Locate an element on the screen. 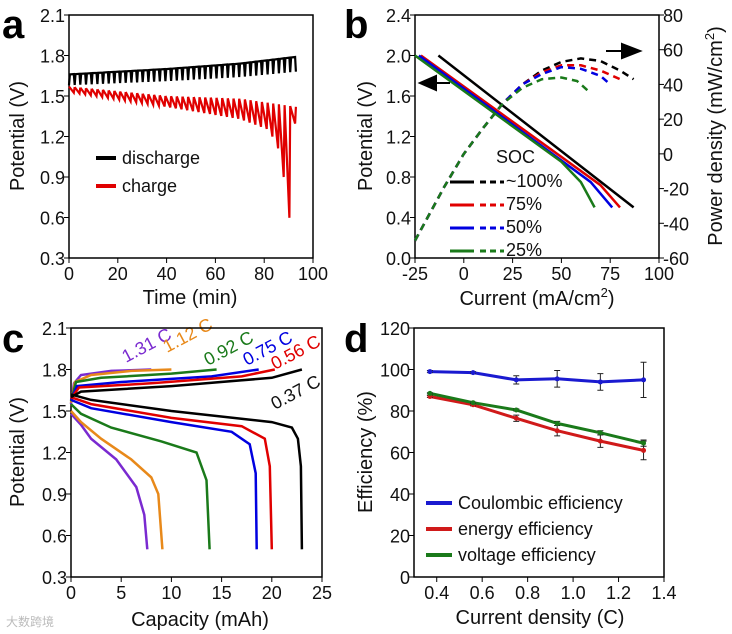  d-xtick-label: 1.2 is located at coordinates (618, 593).